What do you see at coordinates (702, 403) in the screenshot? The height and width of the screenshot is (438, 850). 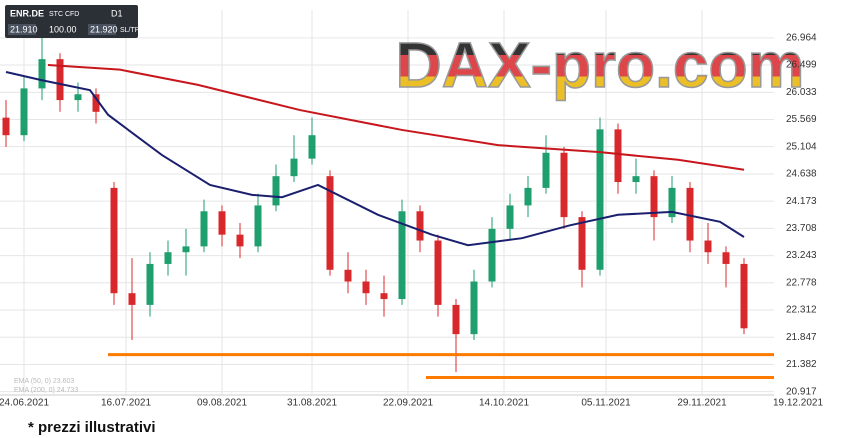 I see `x-tick-label: 29.11.2021` at bounding box center [702, 403].